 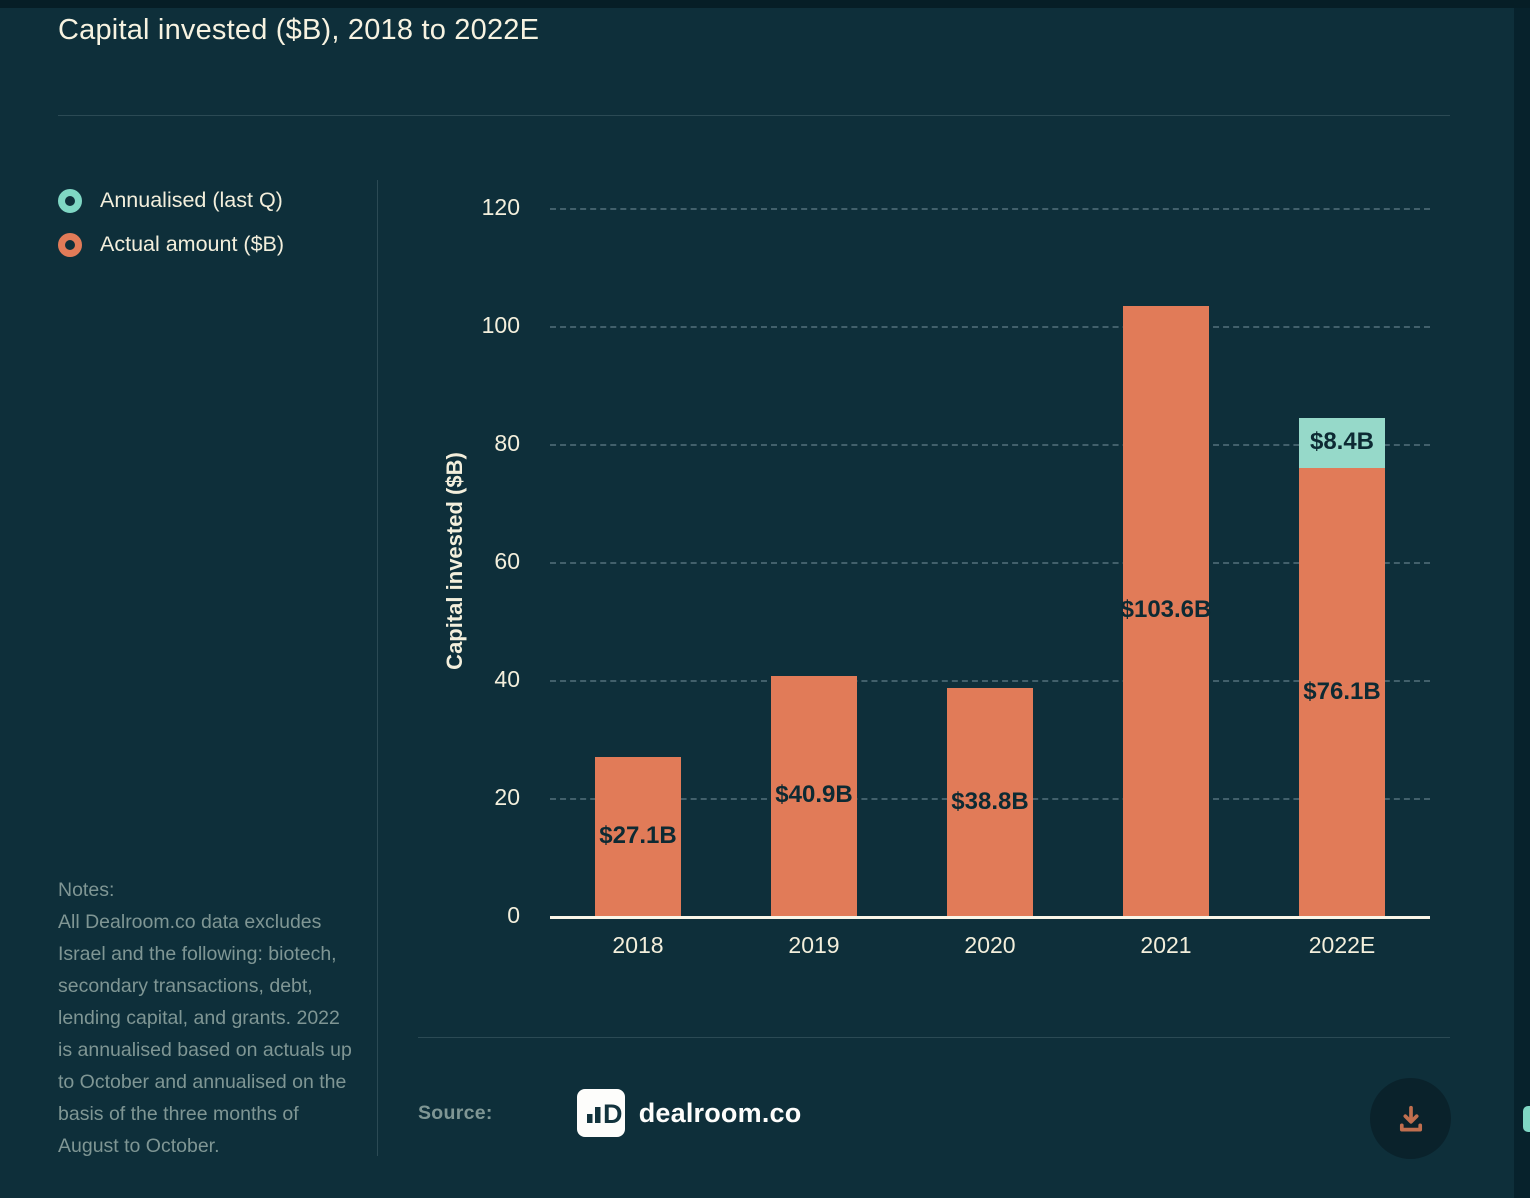 I want to click on bar-value-label: $103.6B, so click(x=1166, y=610).